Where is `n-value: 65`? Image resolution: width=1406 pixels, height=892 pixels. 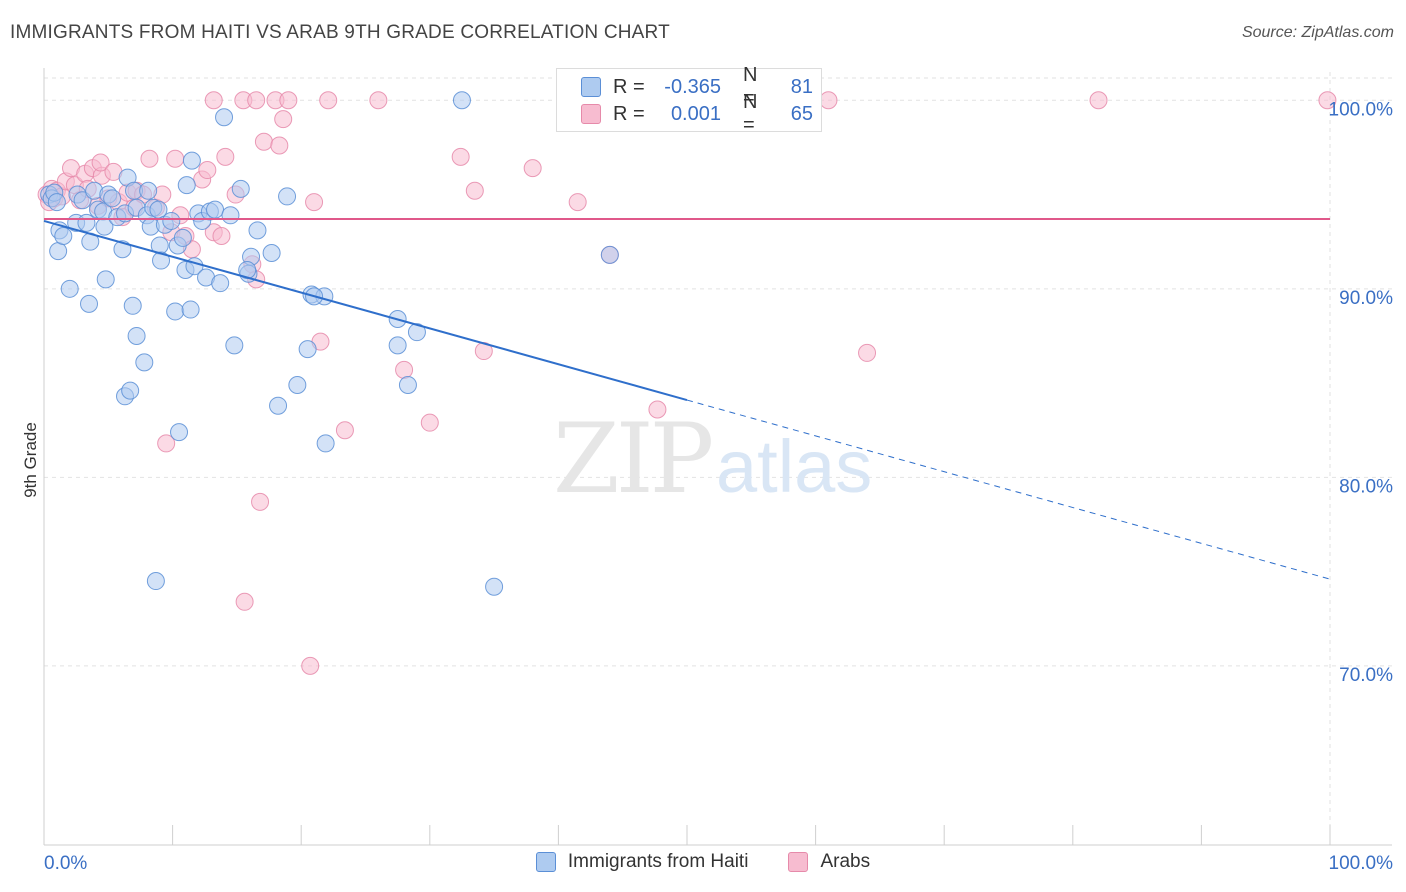 n-value: 65 is located at coordinates (801, 113).